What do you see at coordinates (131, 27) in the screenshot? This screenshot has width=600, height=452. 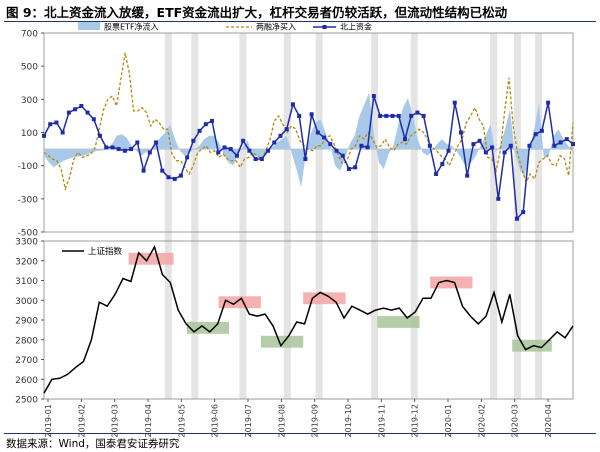 I see `legend-etf-label: 股票ETF净流入` at bounding box center [131, 27].